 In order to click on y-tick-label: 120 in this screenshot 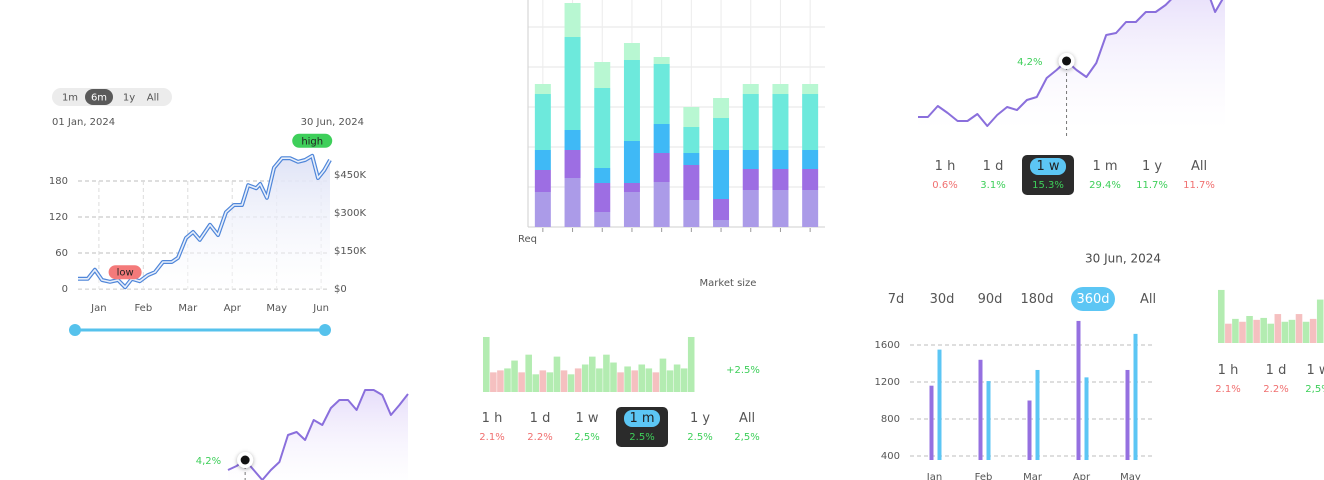, I will do `click(58, 217)`.